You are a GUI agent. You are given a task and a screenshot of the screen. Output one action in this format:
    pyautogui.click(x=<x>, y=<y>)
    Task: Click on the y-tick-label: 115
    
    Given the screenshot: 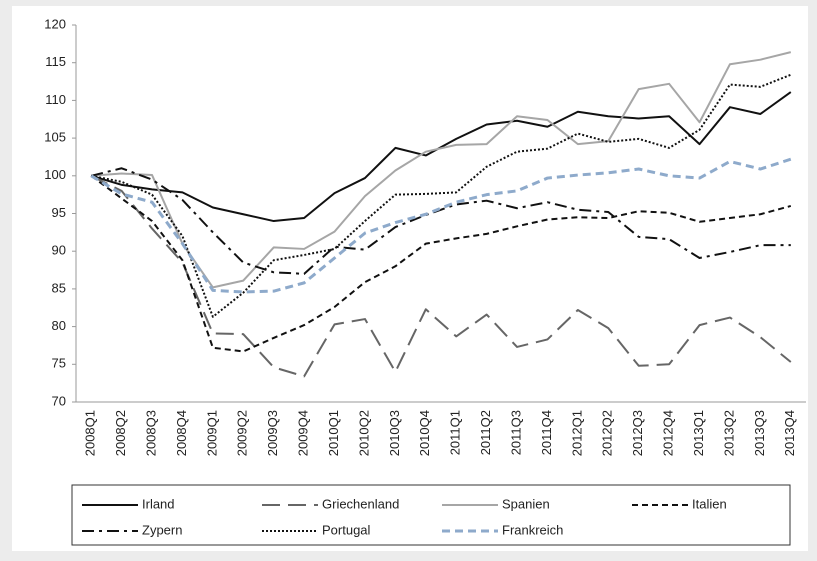 What is the action you would take?
    pyautogui.click(x=55, y=61)
    